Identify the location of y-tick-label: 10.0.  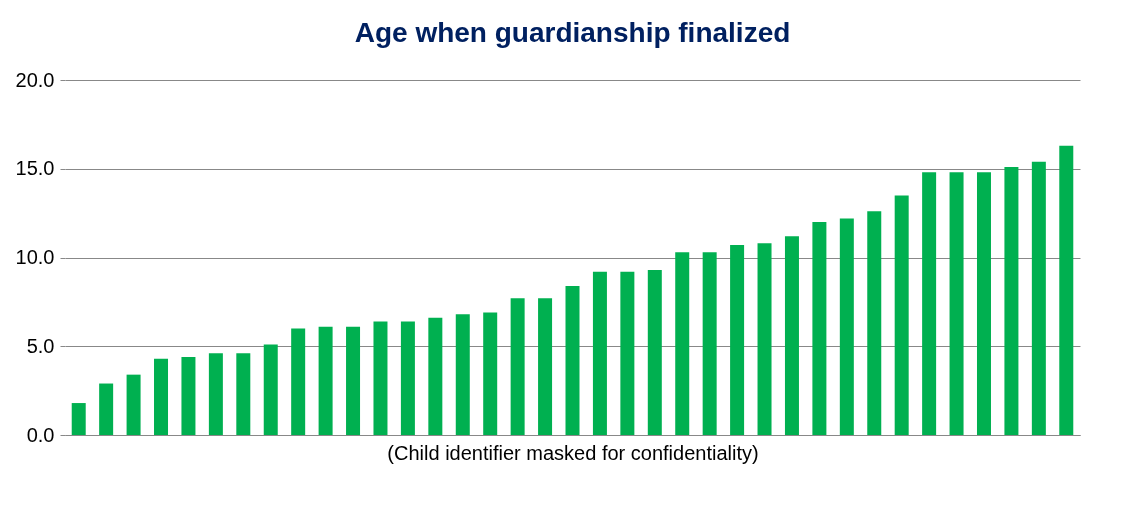
(35, 257).